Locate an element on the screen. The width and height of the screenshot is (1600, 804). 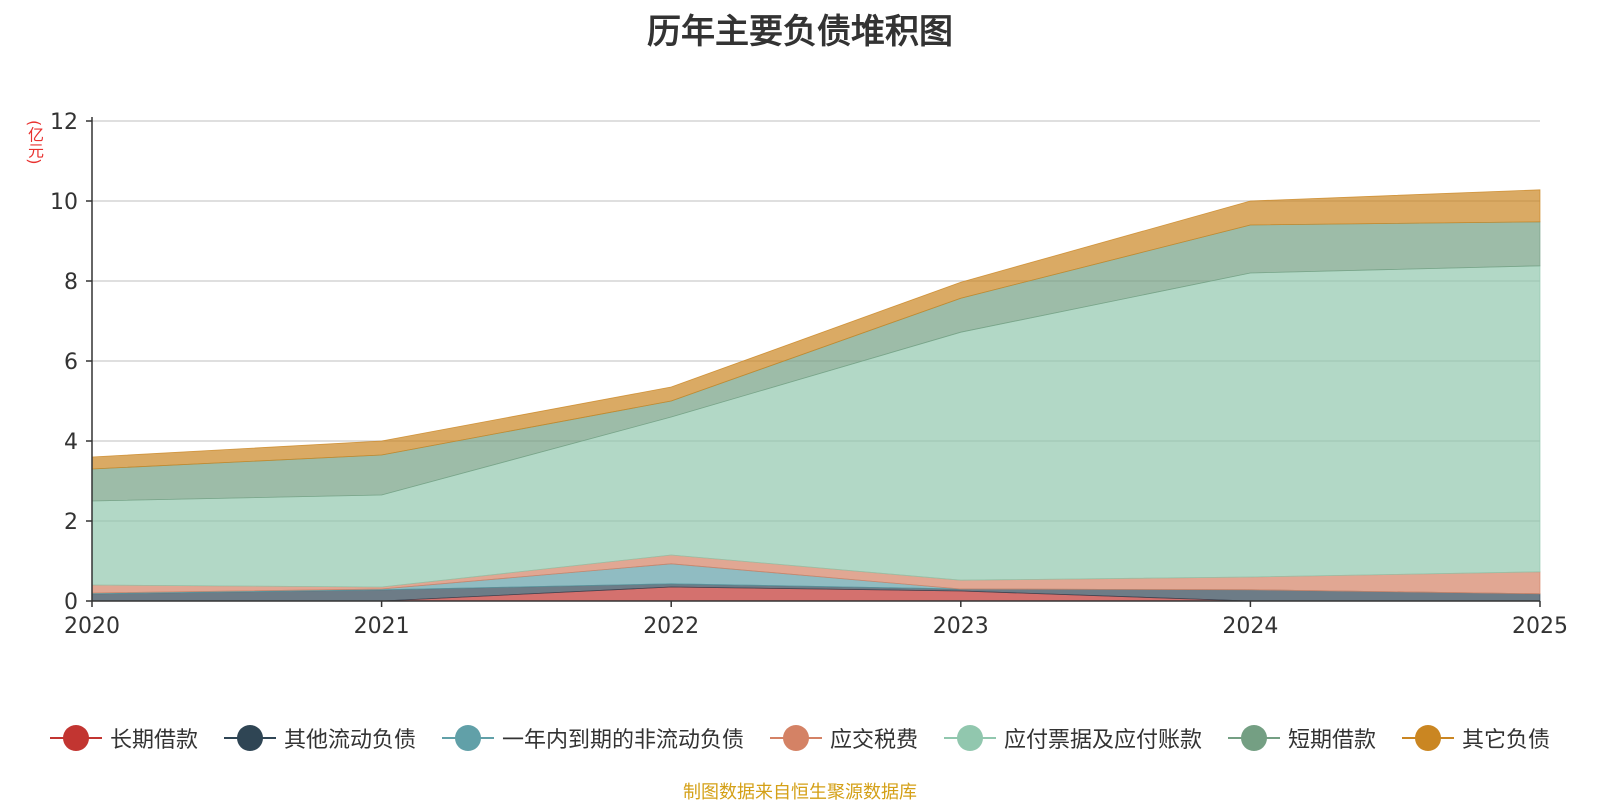
legend-item: 应交税费 is located at coordinates (843, 738).